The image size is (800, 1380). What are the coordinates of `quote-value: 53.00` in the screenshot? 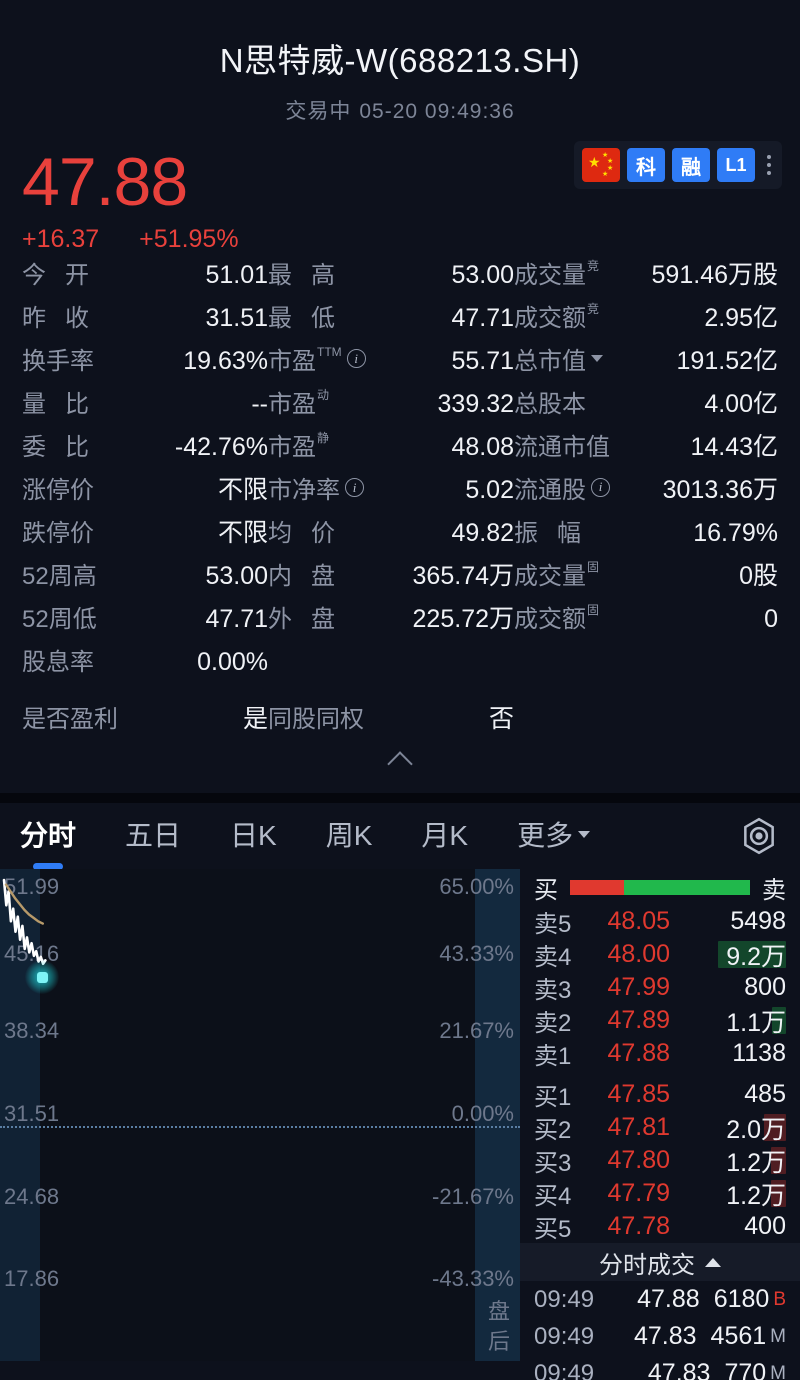 It's located at (482, 275).